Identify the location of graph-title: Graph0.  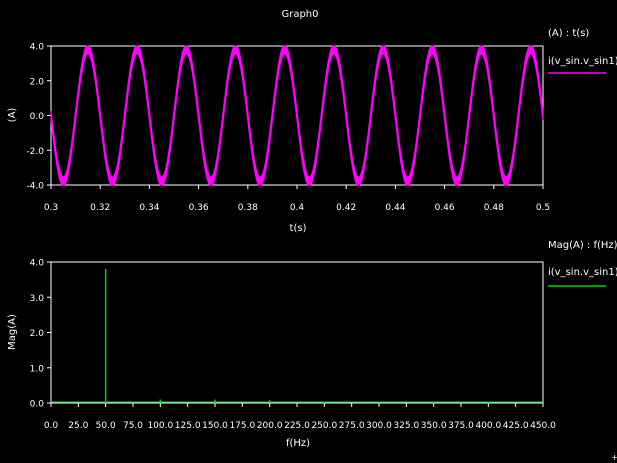
(299, 14).